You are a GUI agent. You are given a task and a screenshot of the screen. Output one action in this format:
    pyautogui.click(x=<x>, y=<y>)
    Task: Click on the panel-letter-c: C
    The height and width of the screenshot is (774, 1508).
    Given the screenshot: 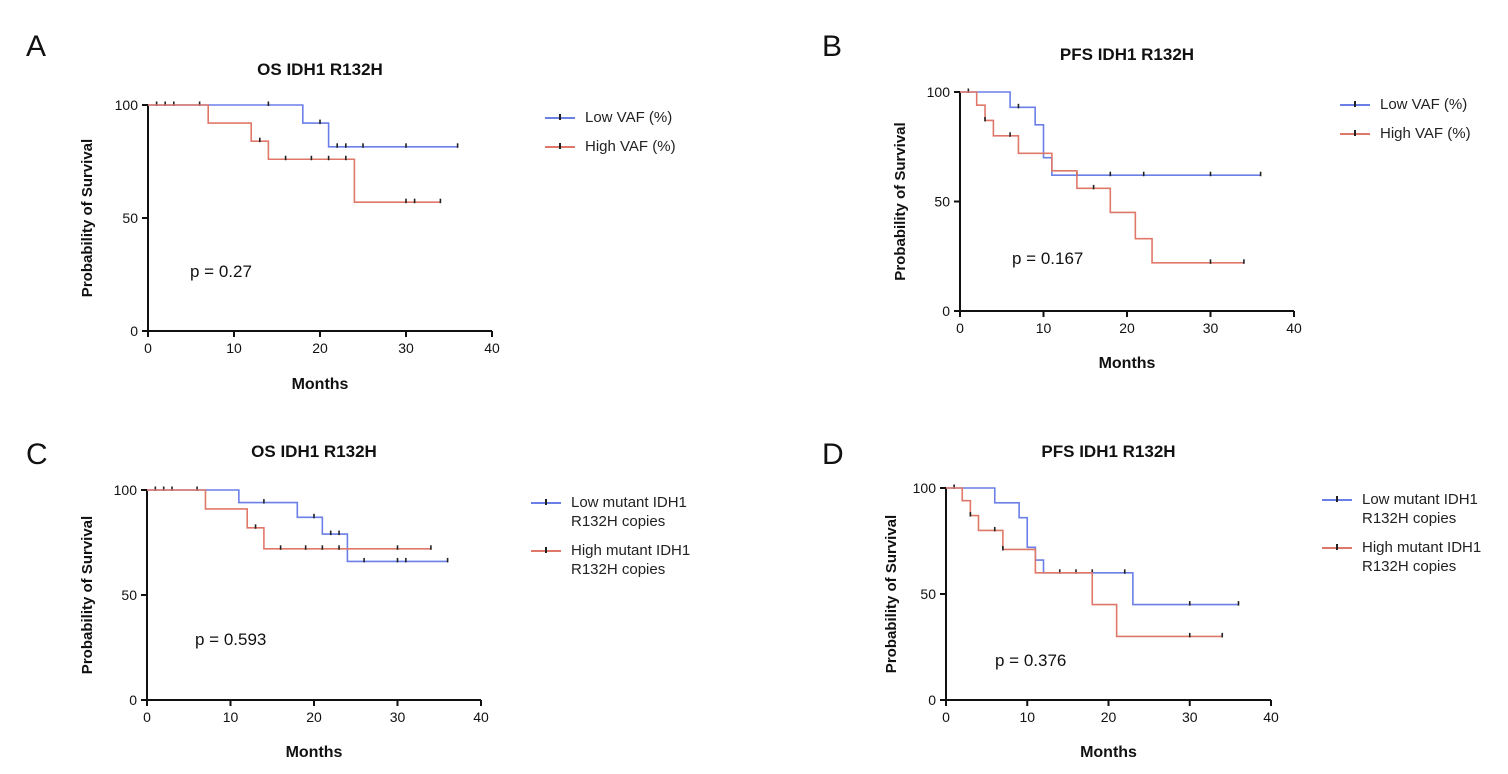 What is the action you would take?
    pyautogui.click(x=37, y=454)
    